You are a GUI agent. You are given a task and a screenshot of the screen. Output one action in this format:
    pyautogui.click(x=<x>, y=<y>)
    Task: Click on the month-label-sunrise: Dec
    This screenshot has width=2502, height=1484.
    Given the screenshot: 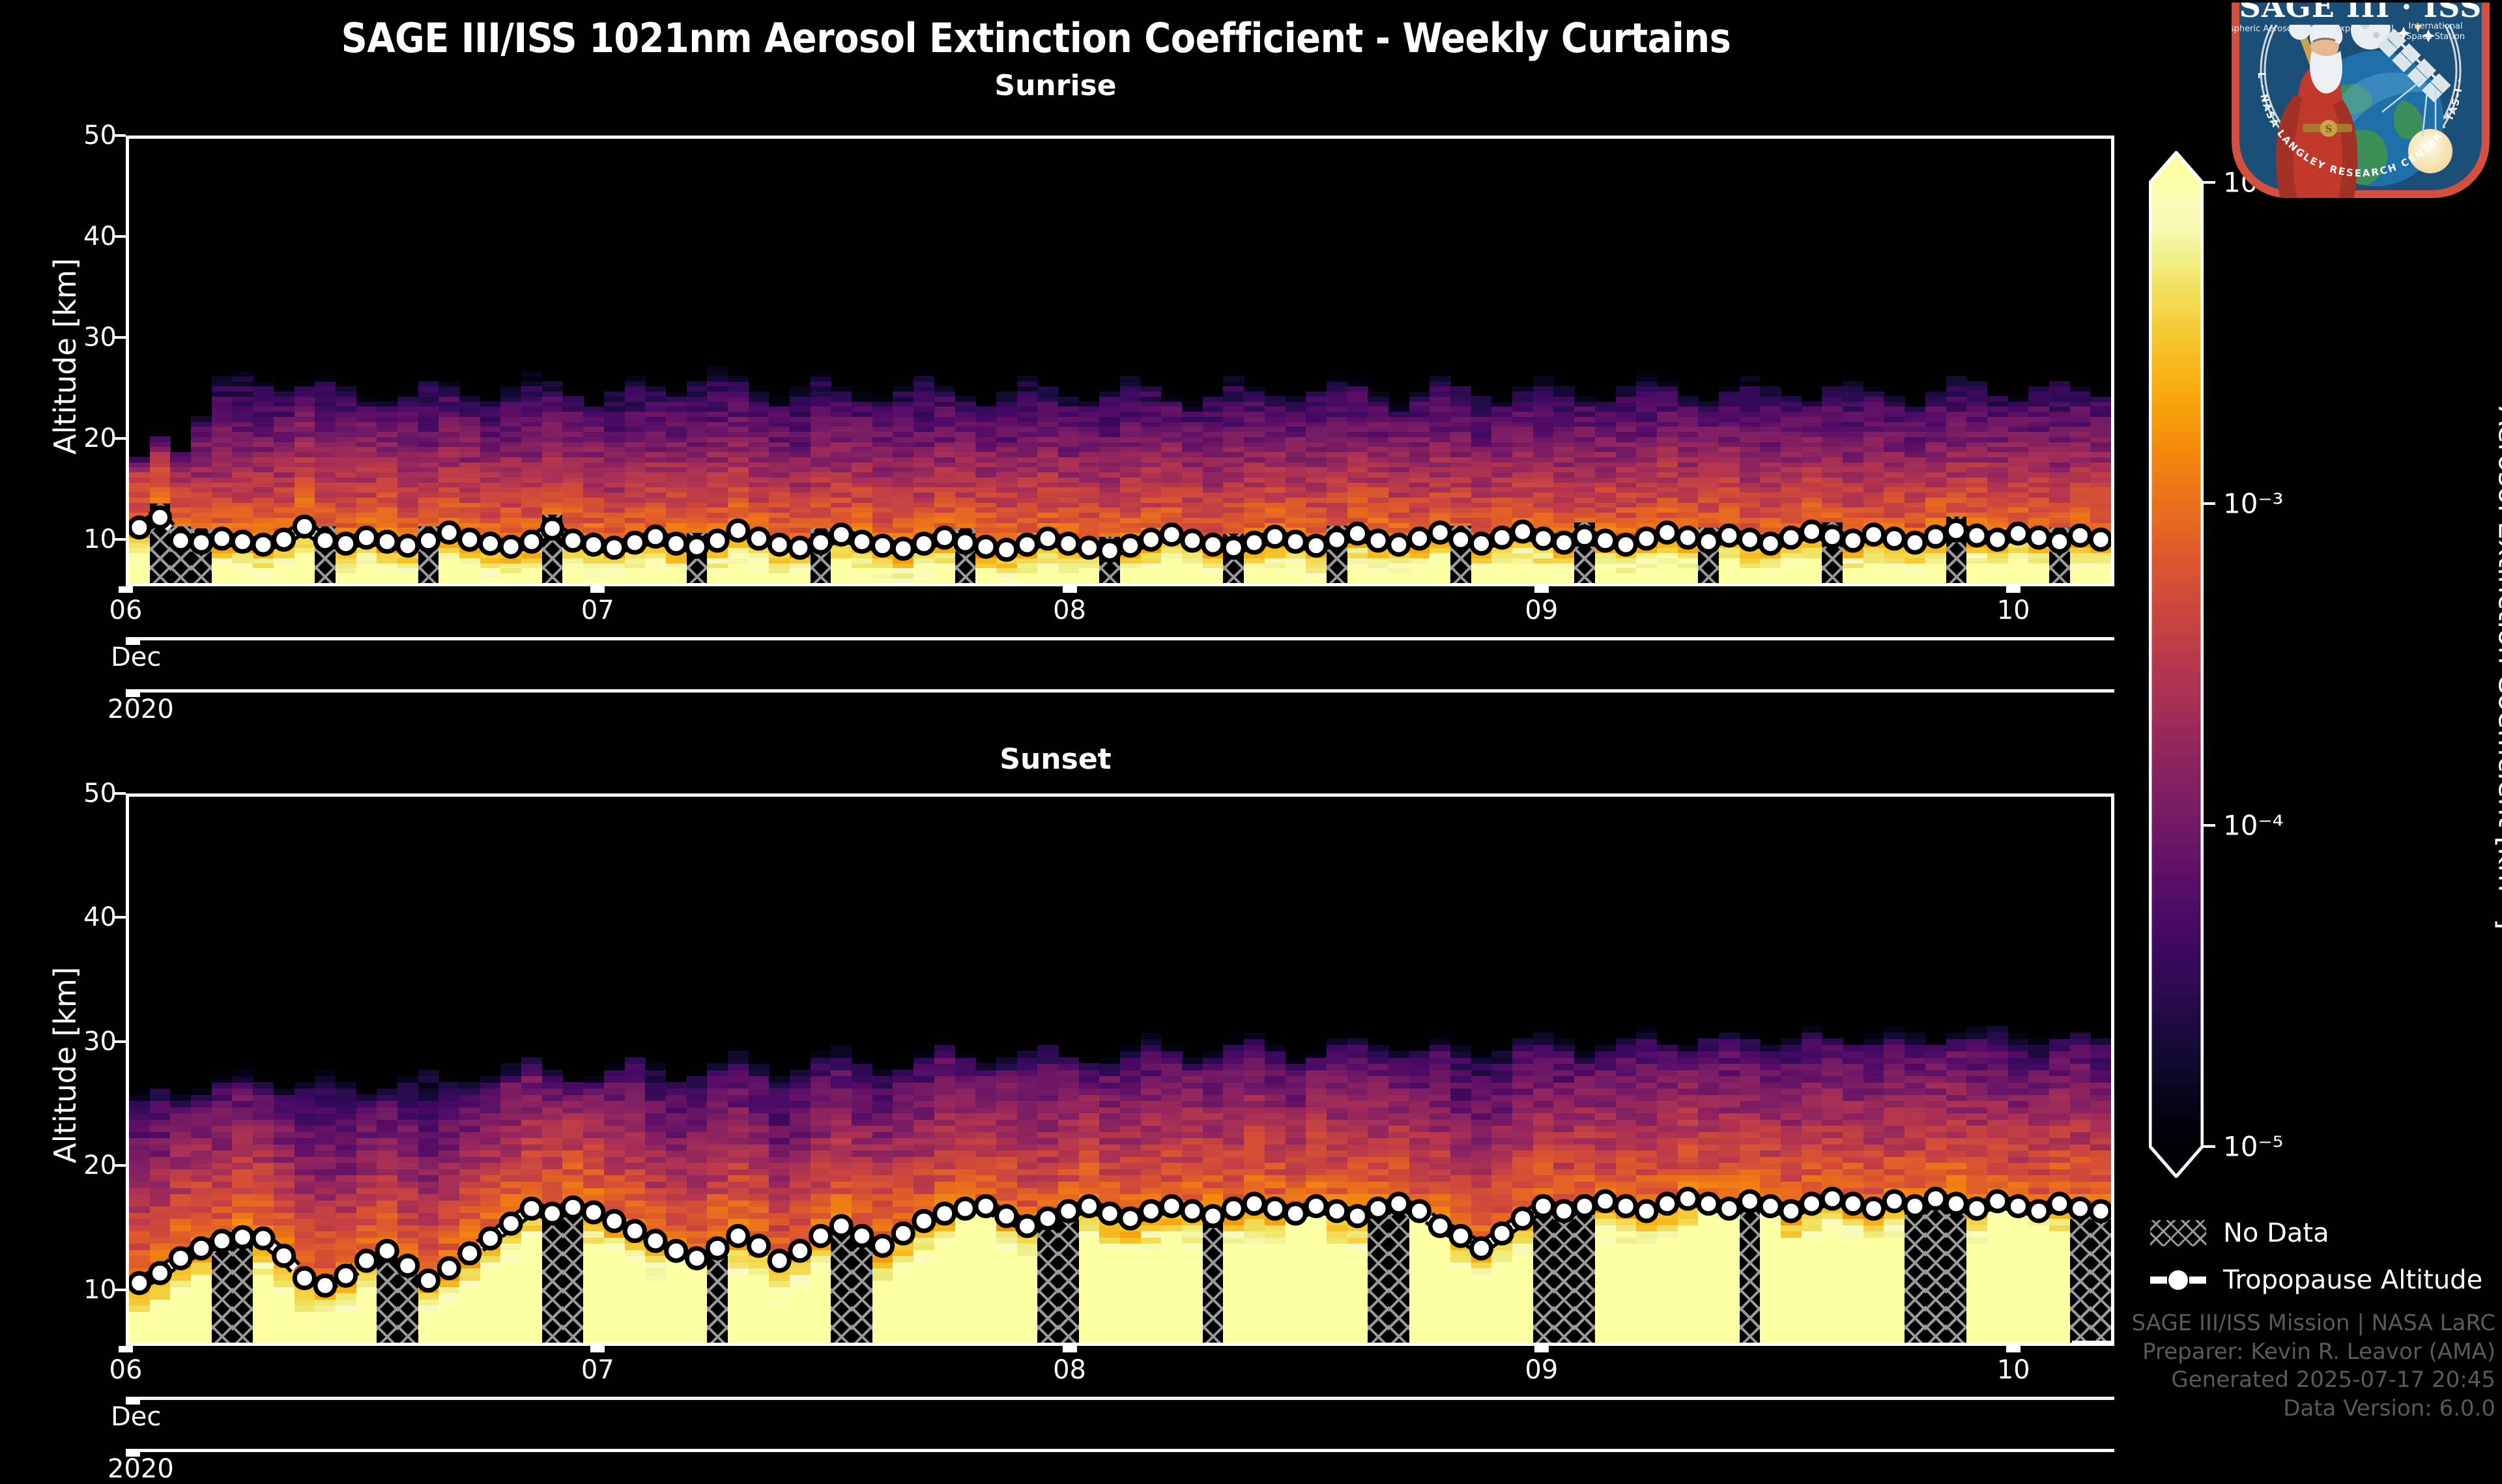 What is the action you would take?
    pyautogui.click(x=136, y=657)
    